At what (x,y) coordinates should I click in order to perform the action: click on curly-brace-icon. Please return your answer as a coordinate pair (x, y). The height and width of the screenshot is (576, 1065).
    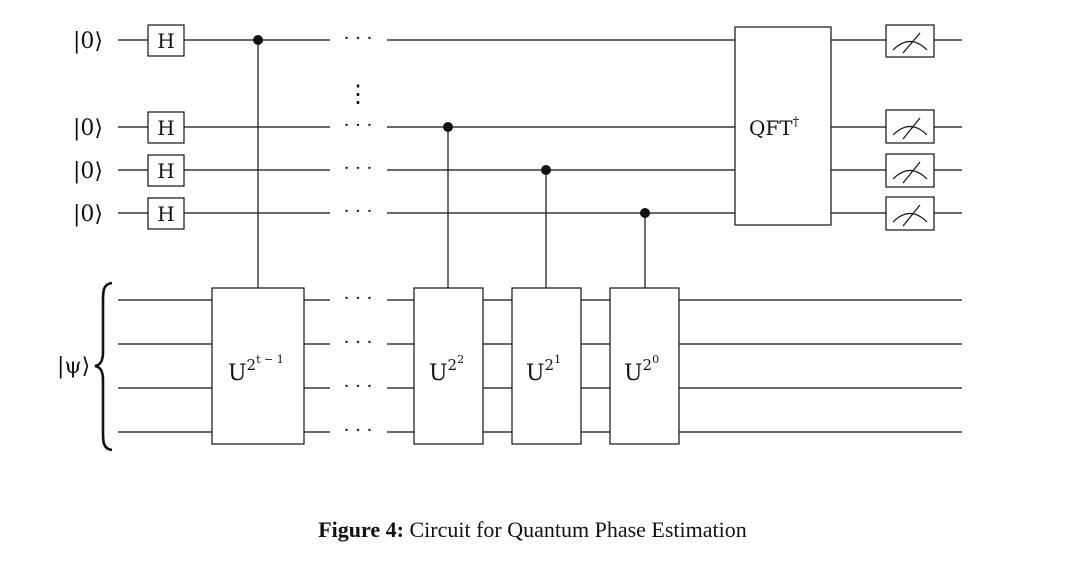
    Looking at the image, I should click on (103, 366).